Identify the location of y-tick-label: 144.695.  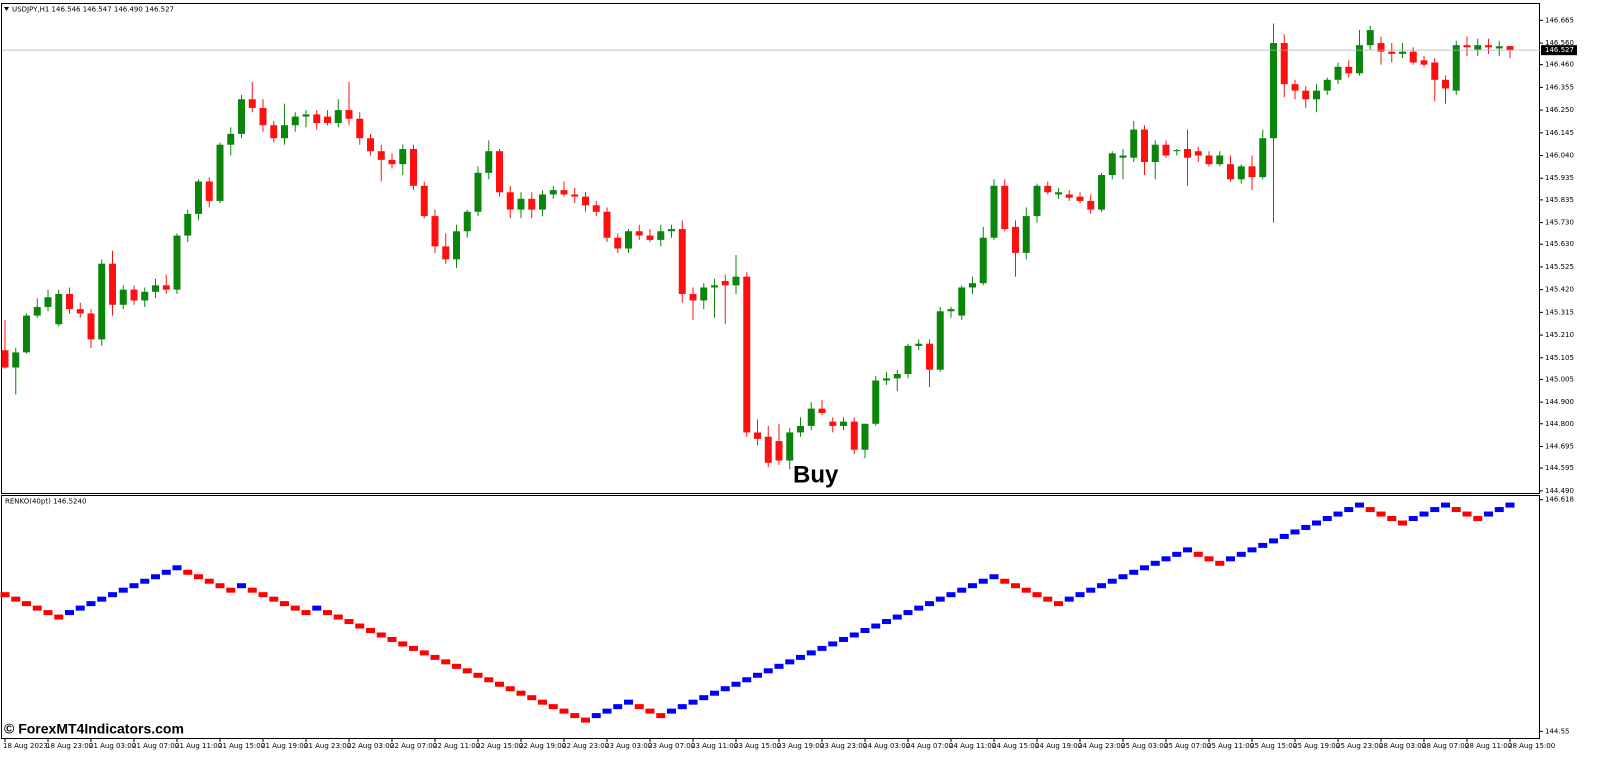
(1559, 446).